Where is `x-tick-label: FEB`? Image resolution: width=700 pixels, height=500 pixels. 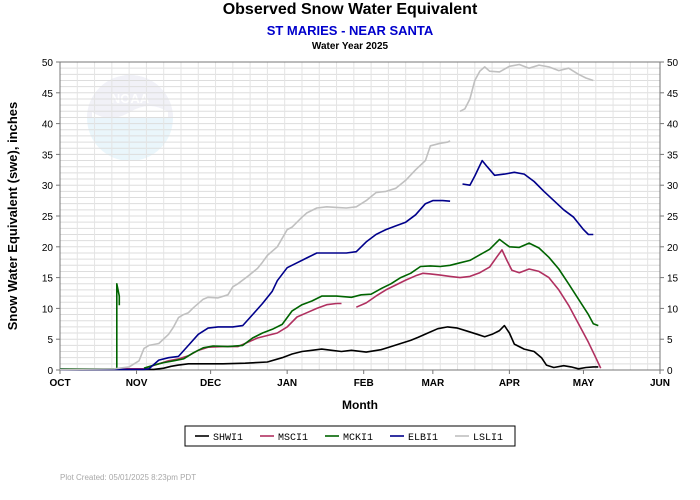
x-tick-label: FEB is located at coordinates (364, 383).